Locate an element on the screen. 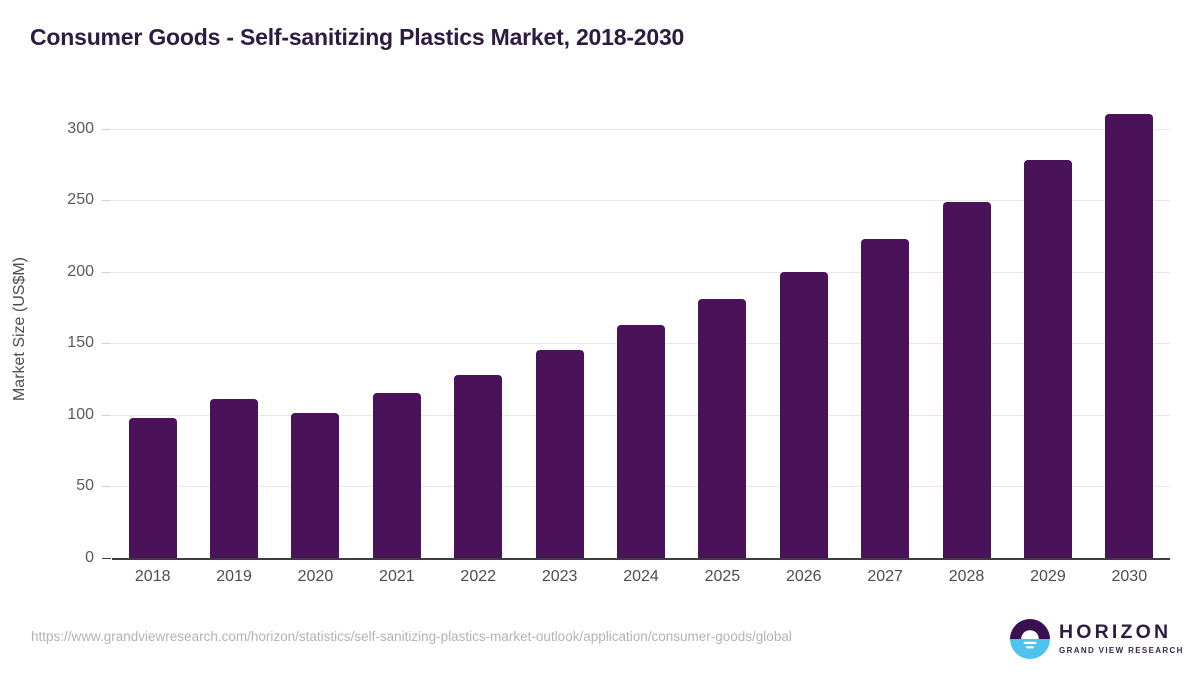 The height and width of the screenshot is (675, 1200). x-tick-label: 2029 is located at coordinates (1048, 576).